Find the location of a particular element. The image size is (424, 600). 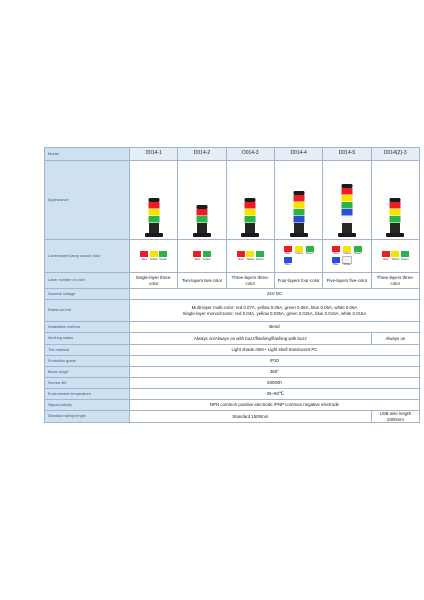

row-label: Nominal voltage is located at coordinates (87, 294).